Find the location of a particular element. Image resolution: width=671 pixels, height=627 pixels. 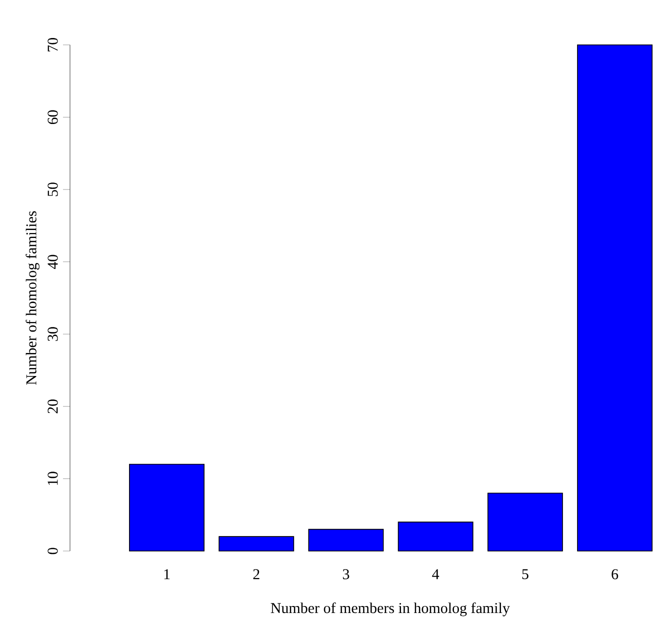

y-tick-label: 20 is located at coordinates (53, 406).